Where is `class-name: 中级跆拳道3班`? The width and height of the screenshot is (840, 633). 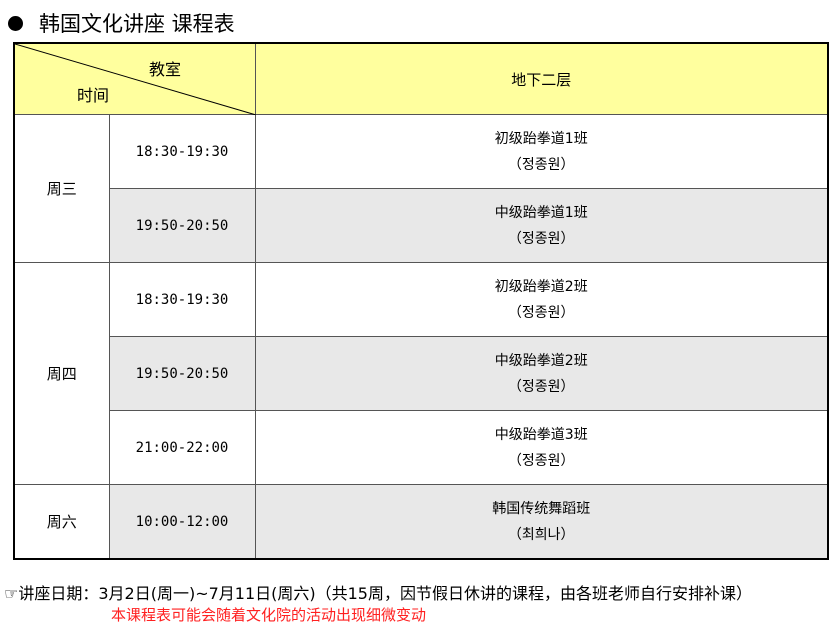
class-name: 中级跆拳道3班 is located at coordinates (541, 434).